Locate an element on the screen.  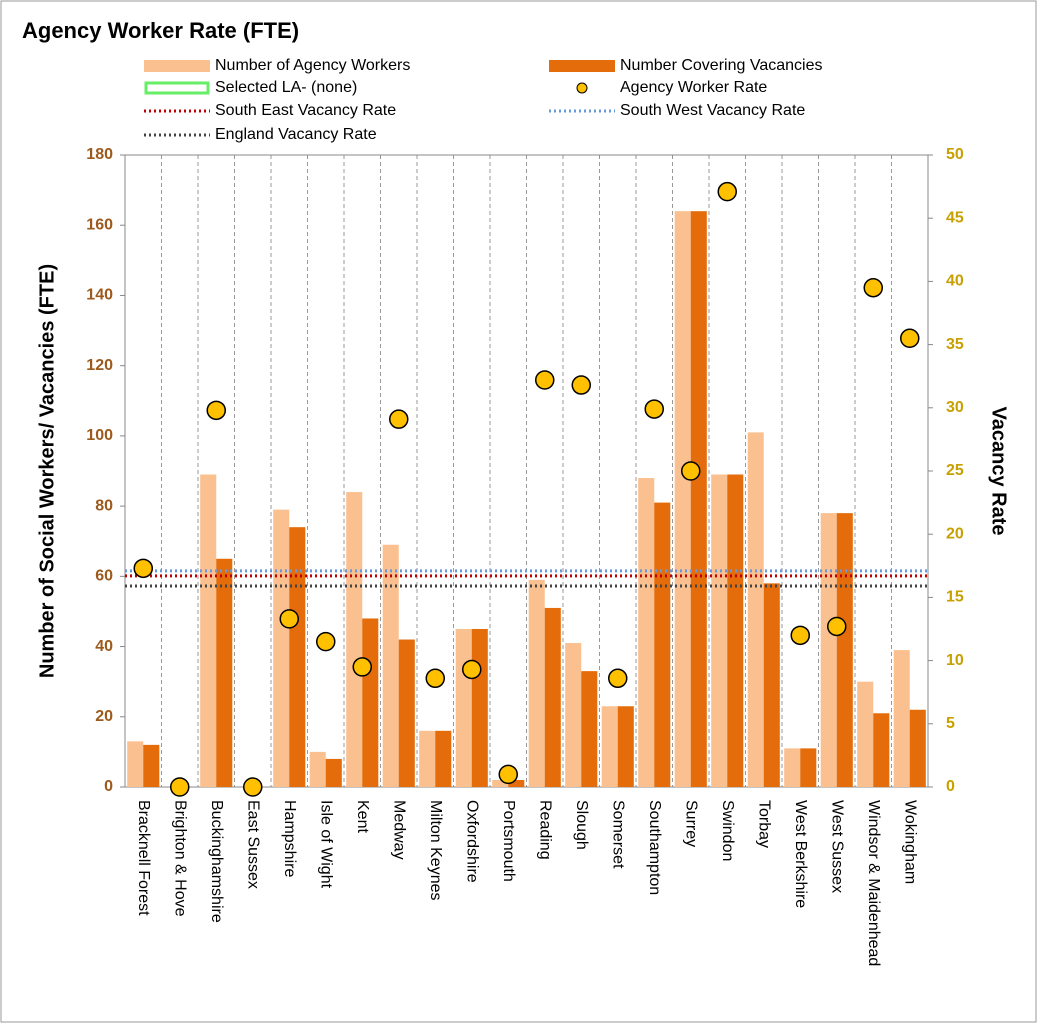
x-tick-label: Swindon is located at coordinates (727, 830).